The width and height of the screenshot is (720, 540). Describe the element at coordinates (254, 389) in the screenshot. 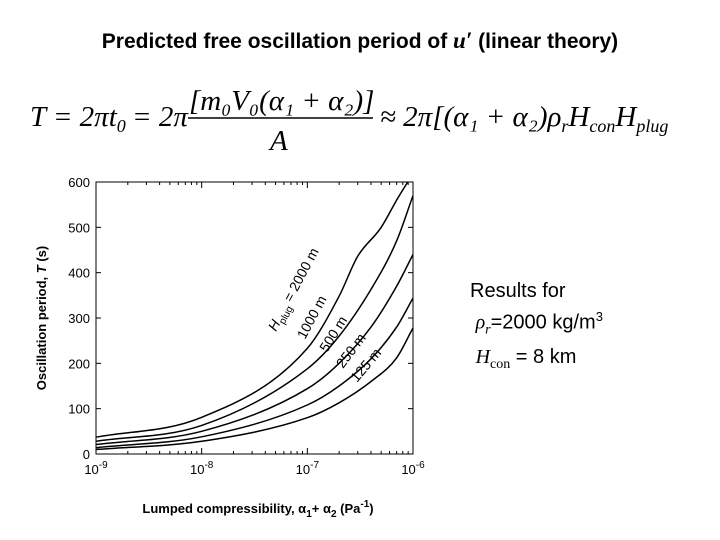

I see `curve-125m` at that location.